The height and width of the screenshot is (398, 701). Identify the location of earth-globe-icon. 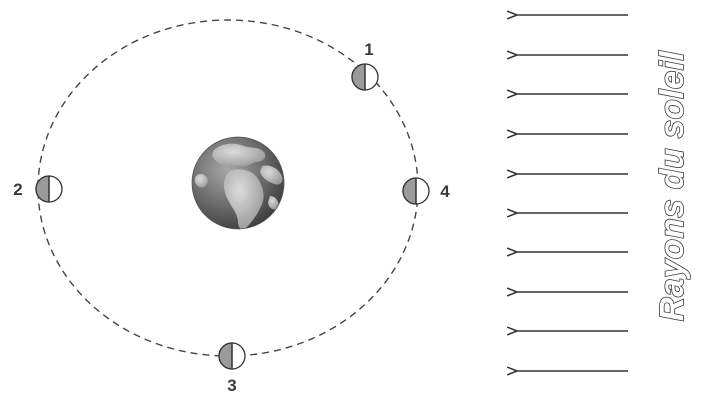
(238, 183).